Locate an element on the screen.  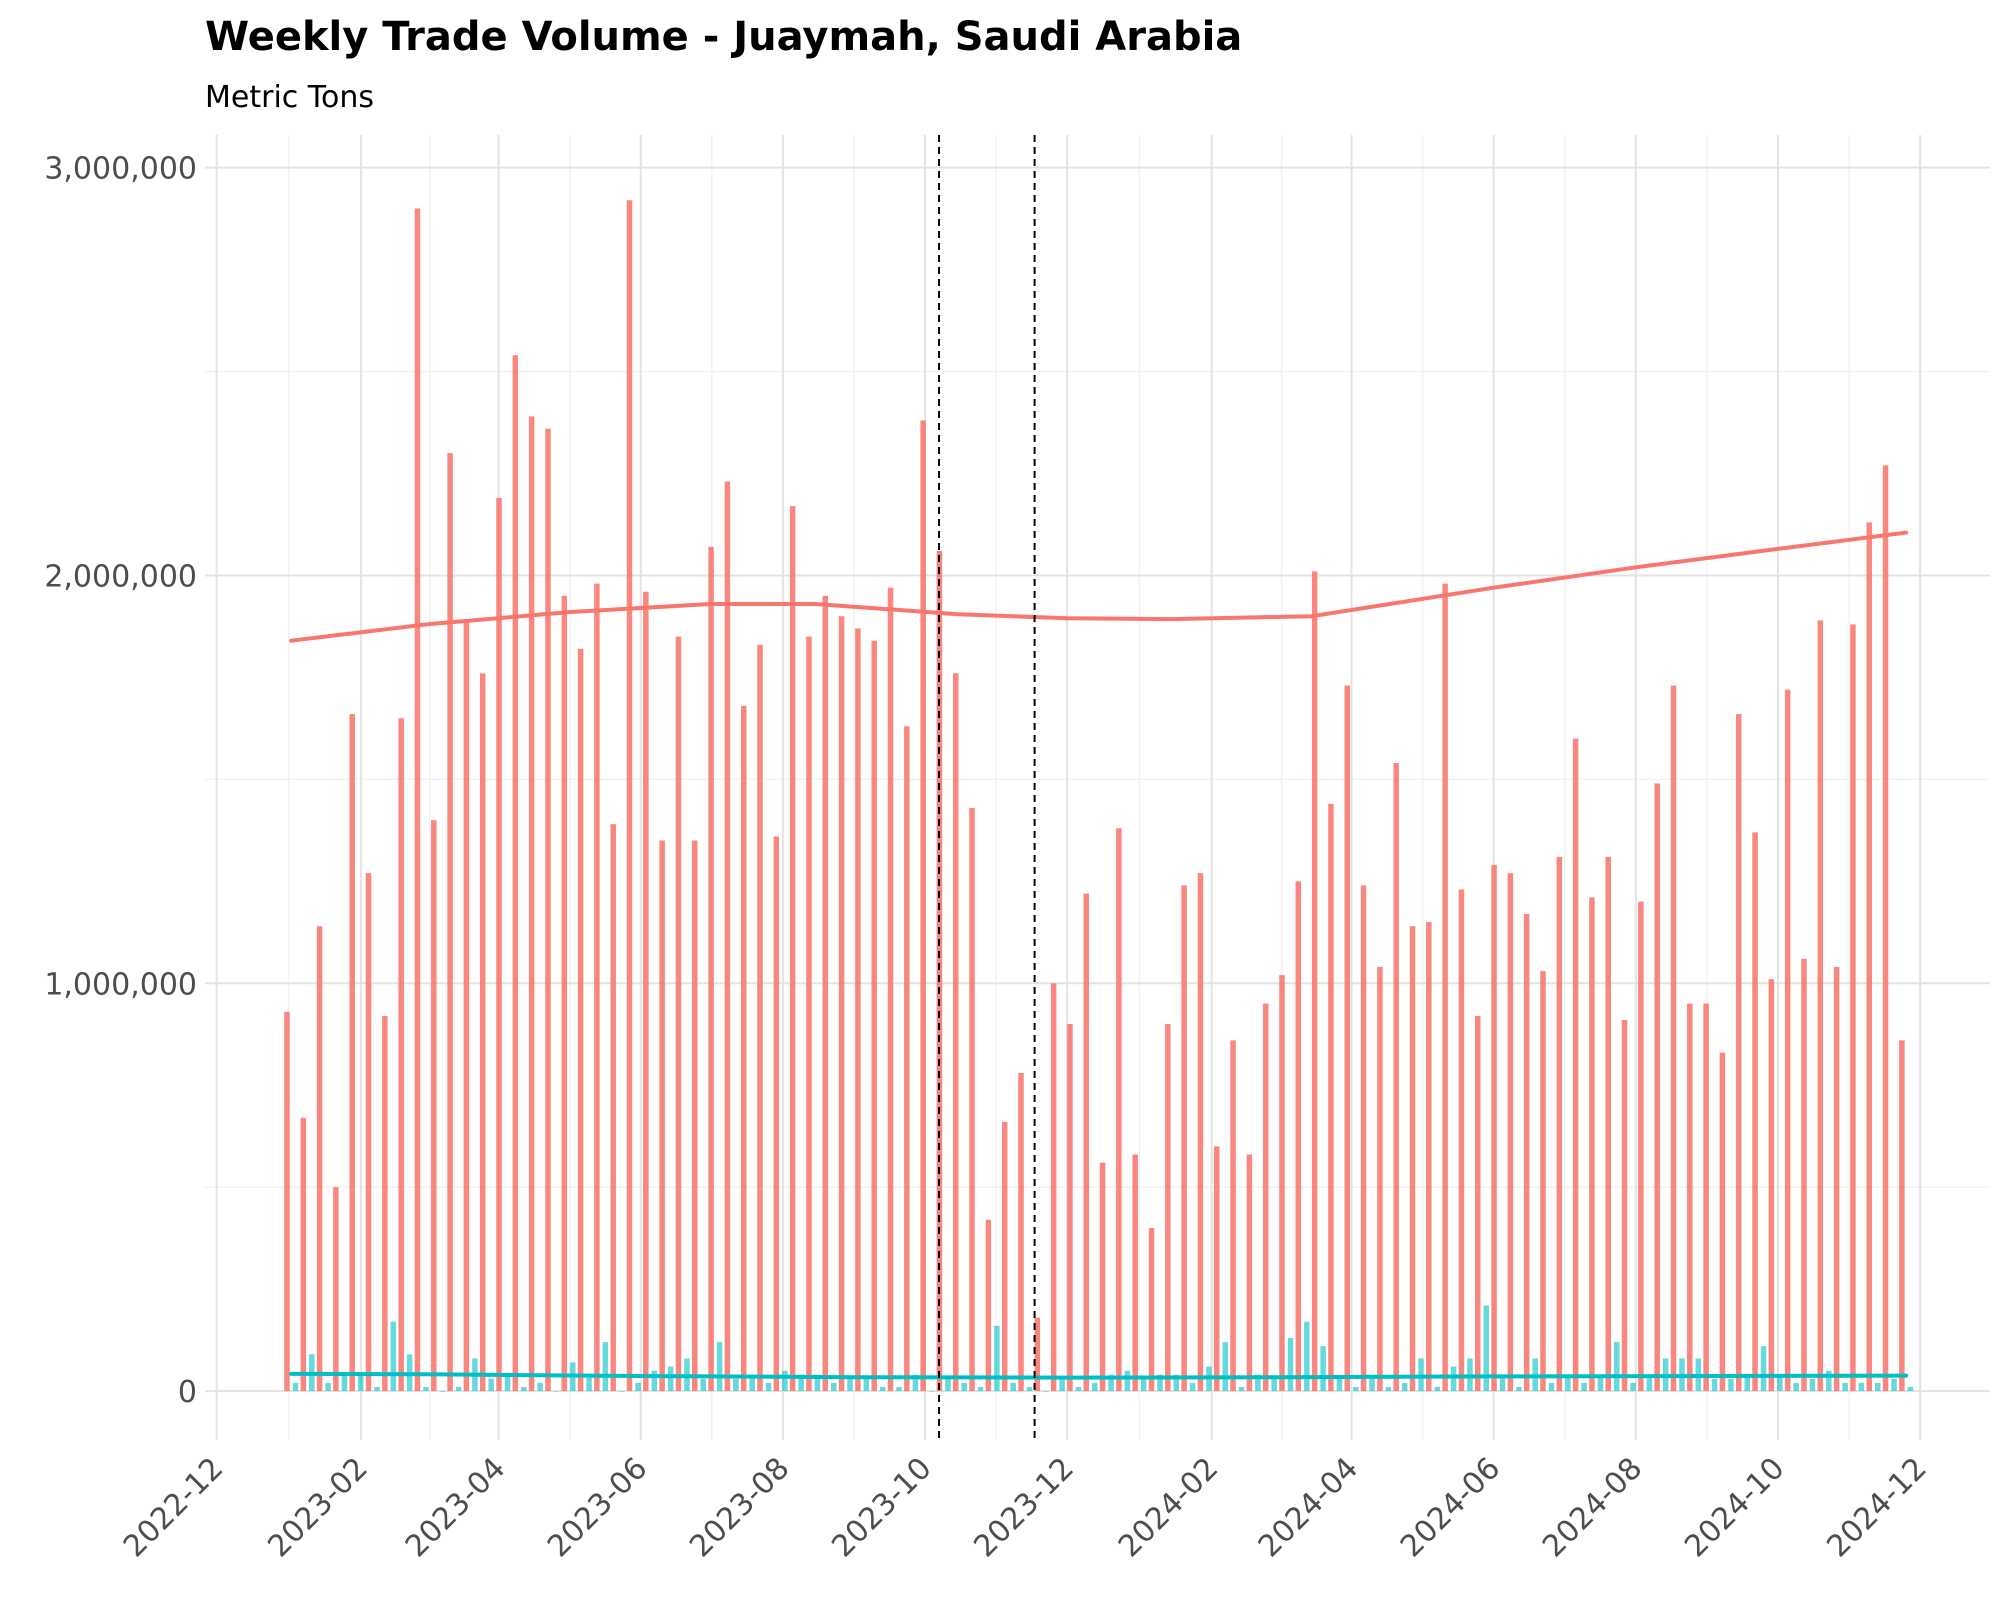
x-tick-label: 2022-12 is located at coordinates (173, 1507).